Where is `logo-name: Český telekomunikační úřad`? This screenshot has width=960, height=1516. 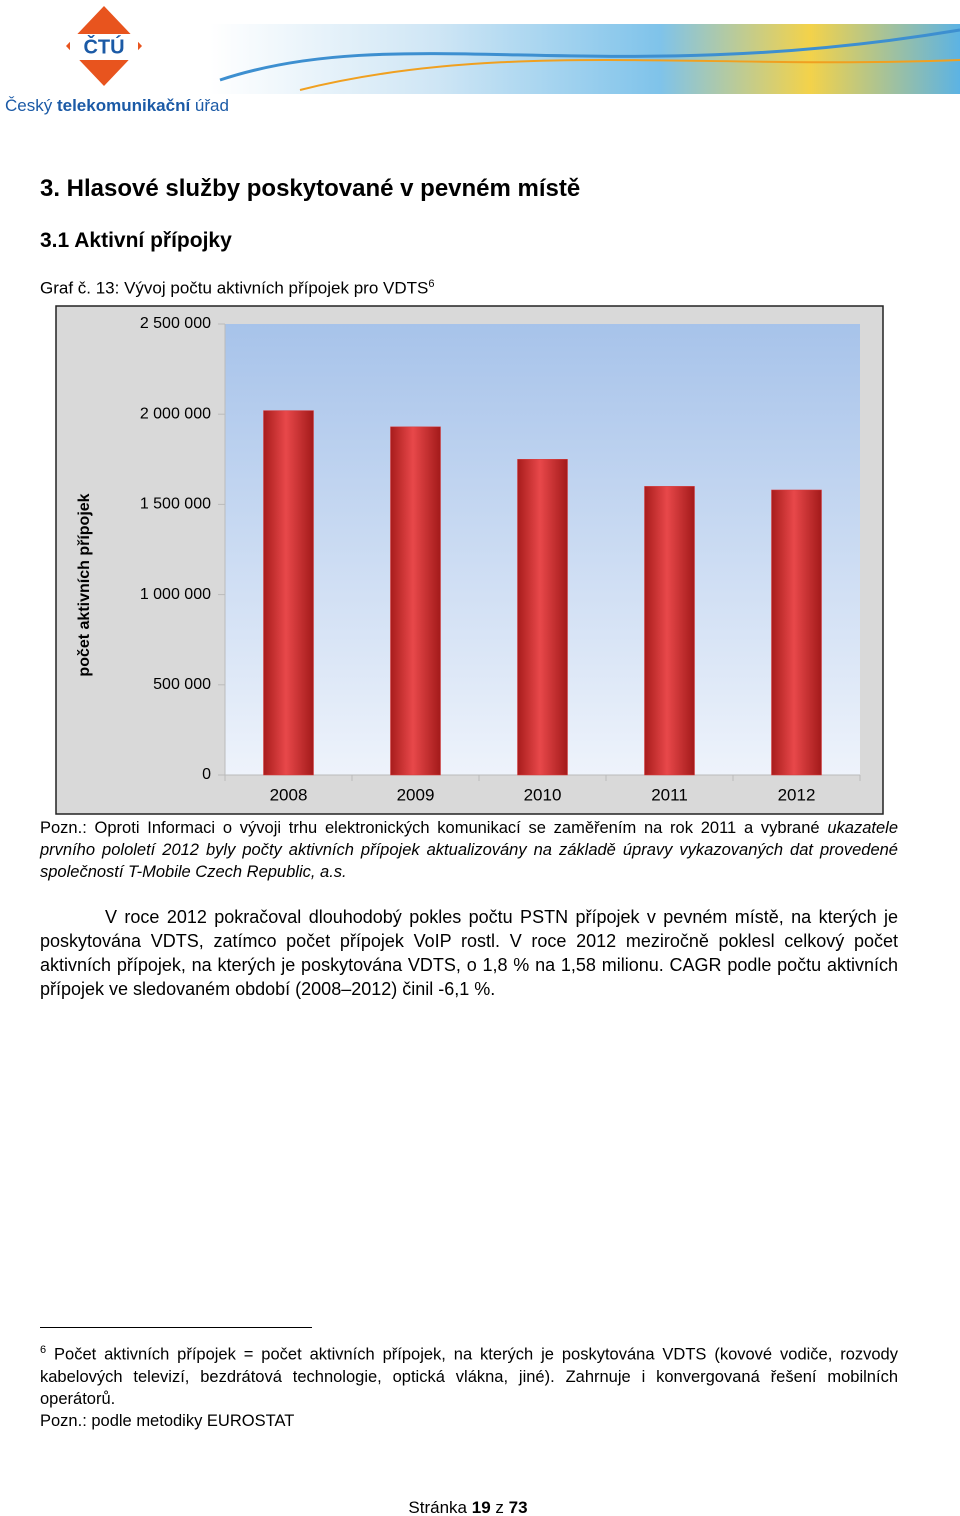
logo-name: Český telekomunikační úřad is located at coordinates (117, 105).